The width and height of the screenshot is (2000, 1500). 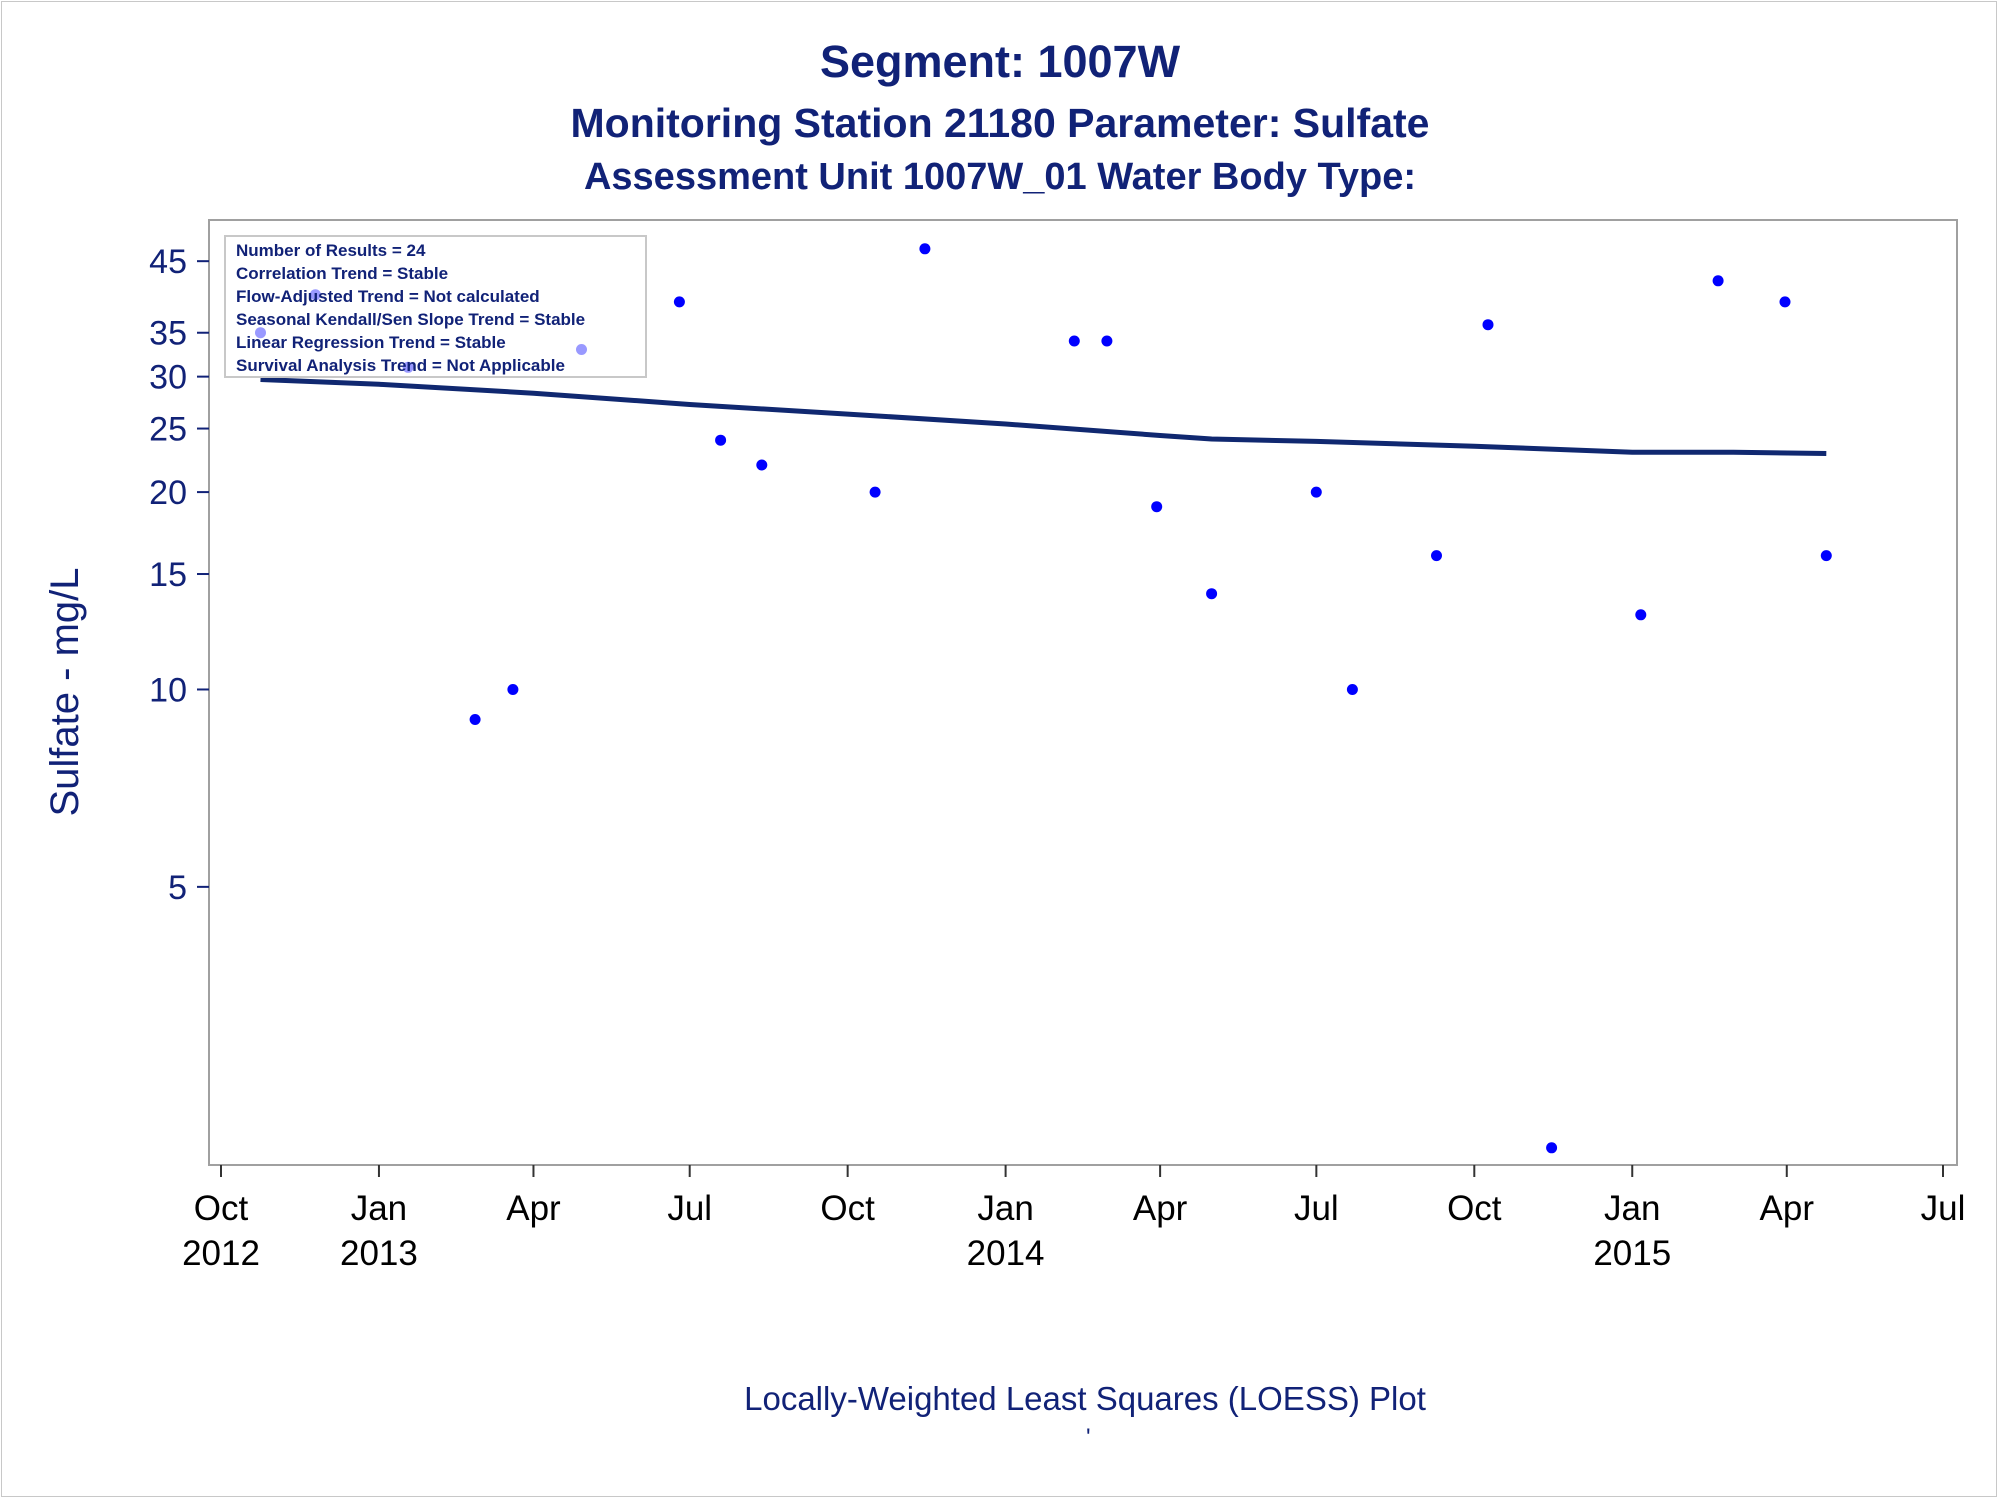 I want to click on loess-trend-line, so click(x=1043, y=416).